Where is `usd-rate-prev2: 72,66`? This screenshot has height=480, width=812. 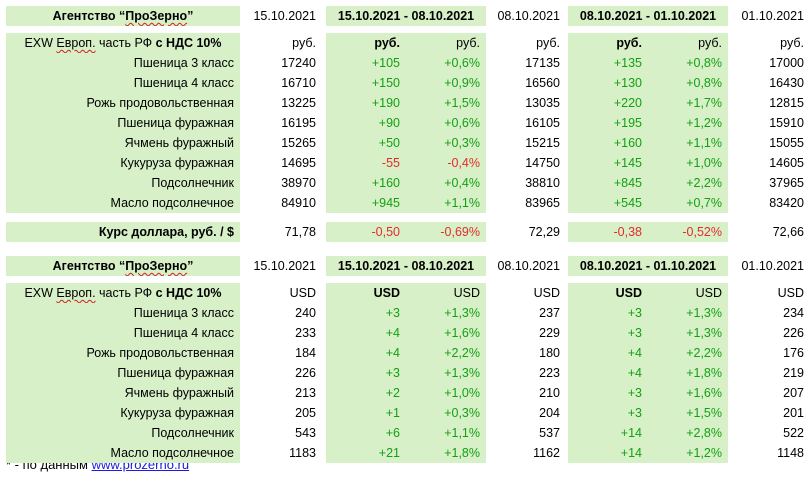 usd-rate-prev2: 72,66 is located at coordinates (788, 232).